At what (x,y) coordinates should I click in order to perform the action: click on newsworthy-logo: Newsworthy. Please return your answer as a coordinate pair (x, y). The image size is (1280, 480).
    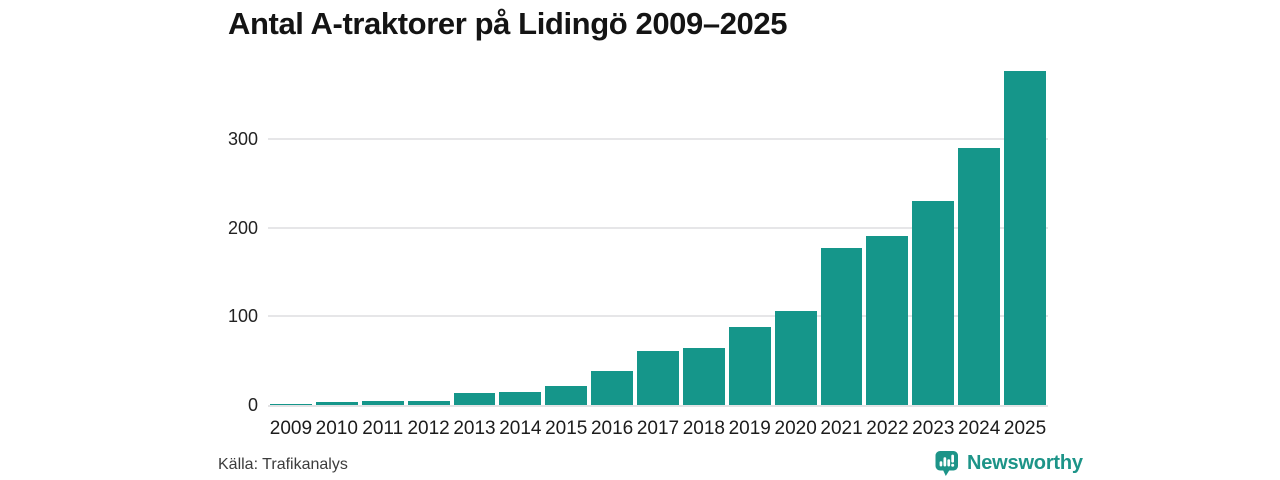
    Looking at the image, I should click on (1008, 463).